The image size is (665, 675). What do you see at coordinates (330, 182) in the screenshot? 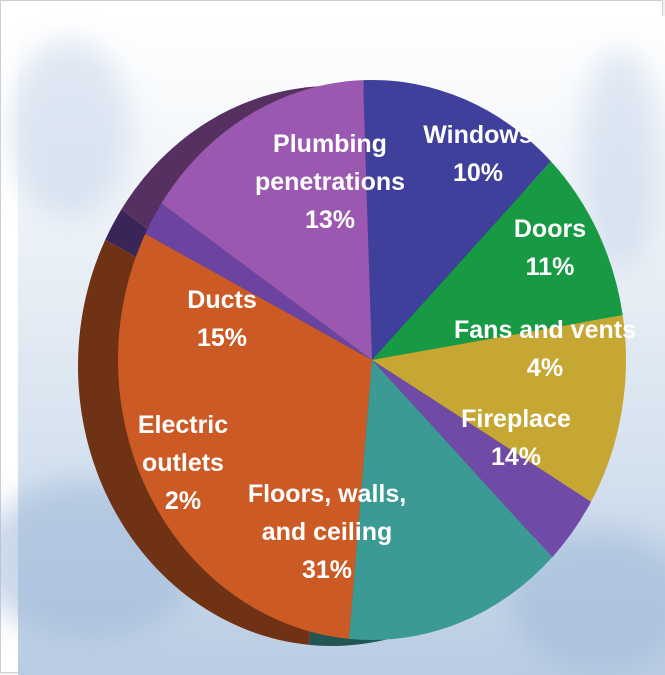
I see `slice-name-label-0: penetrations` at bounding box center [330, 182].